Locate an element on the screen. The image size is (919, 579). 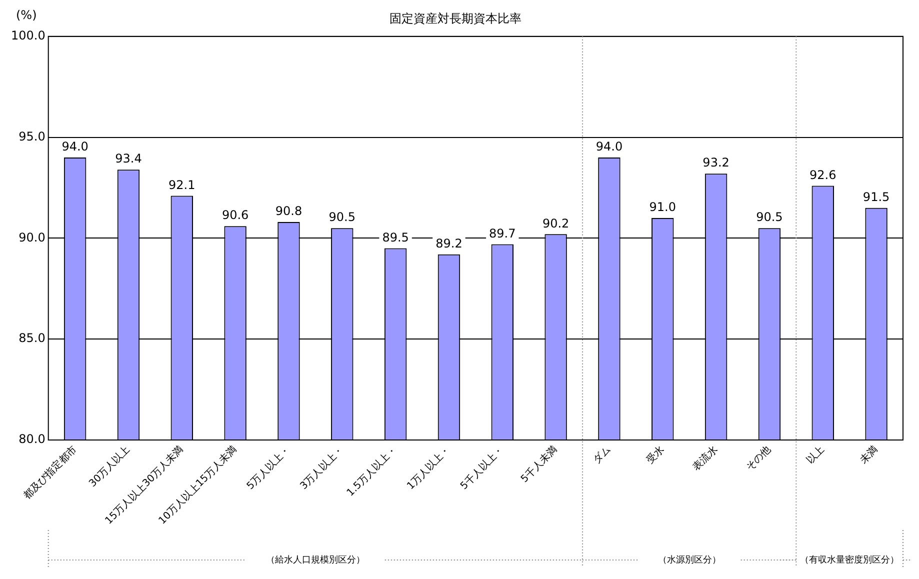
x-tick-label: ダム is located at coordinates (602, 455).